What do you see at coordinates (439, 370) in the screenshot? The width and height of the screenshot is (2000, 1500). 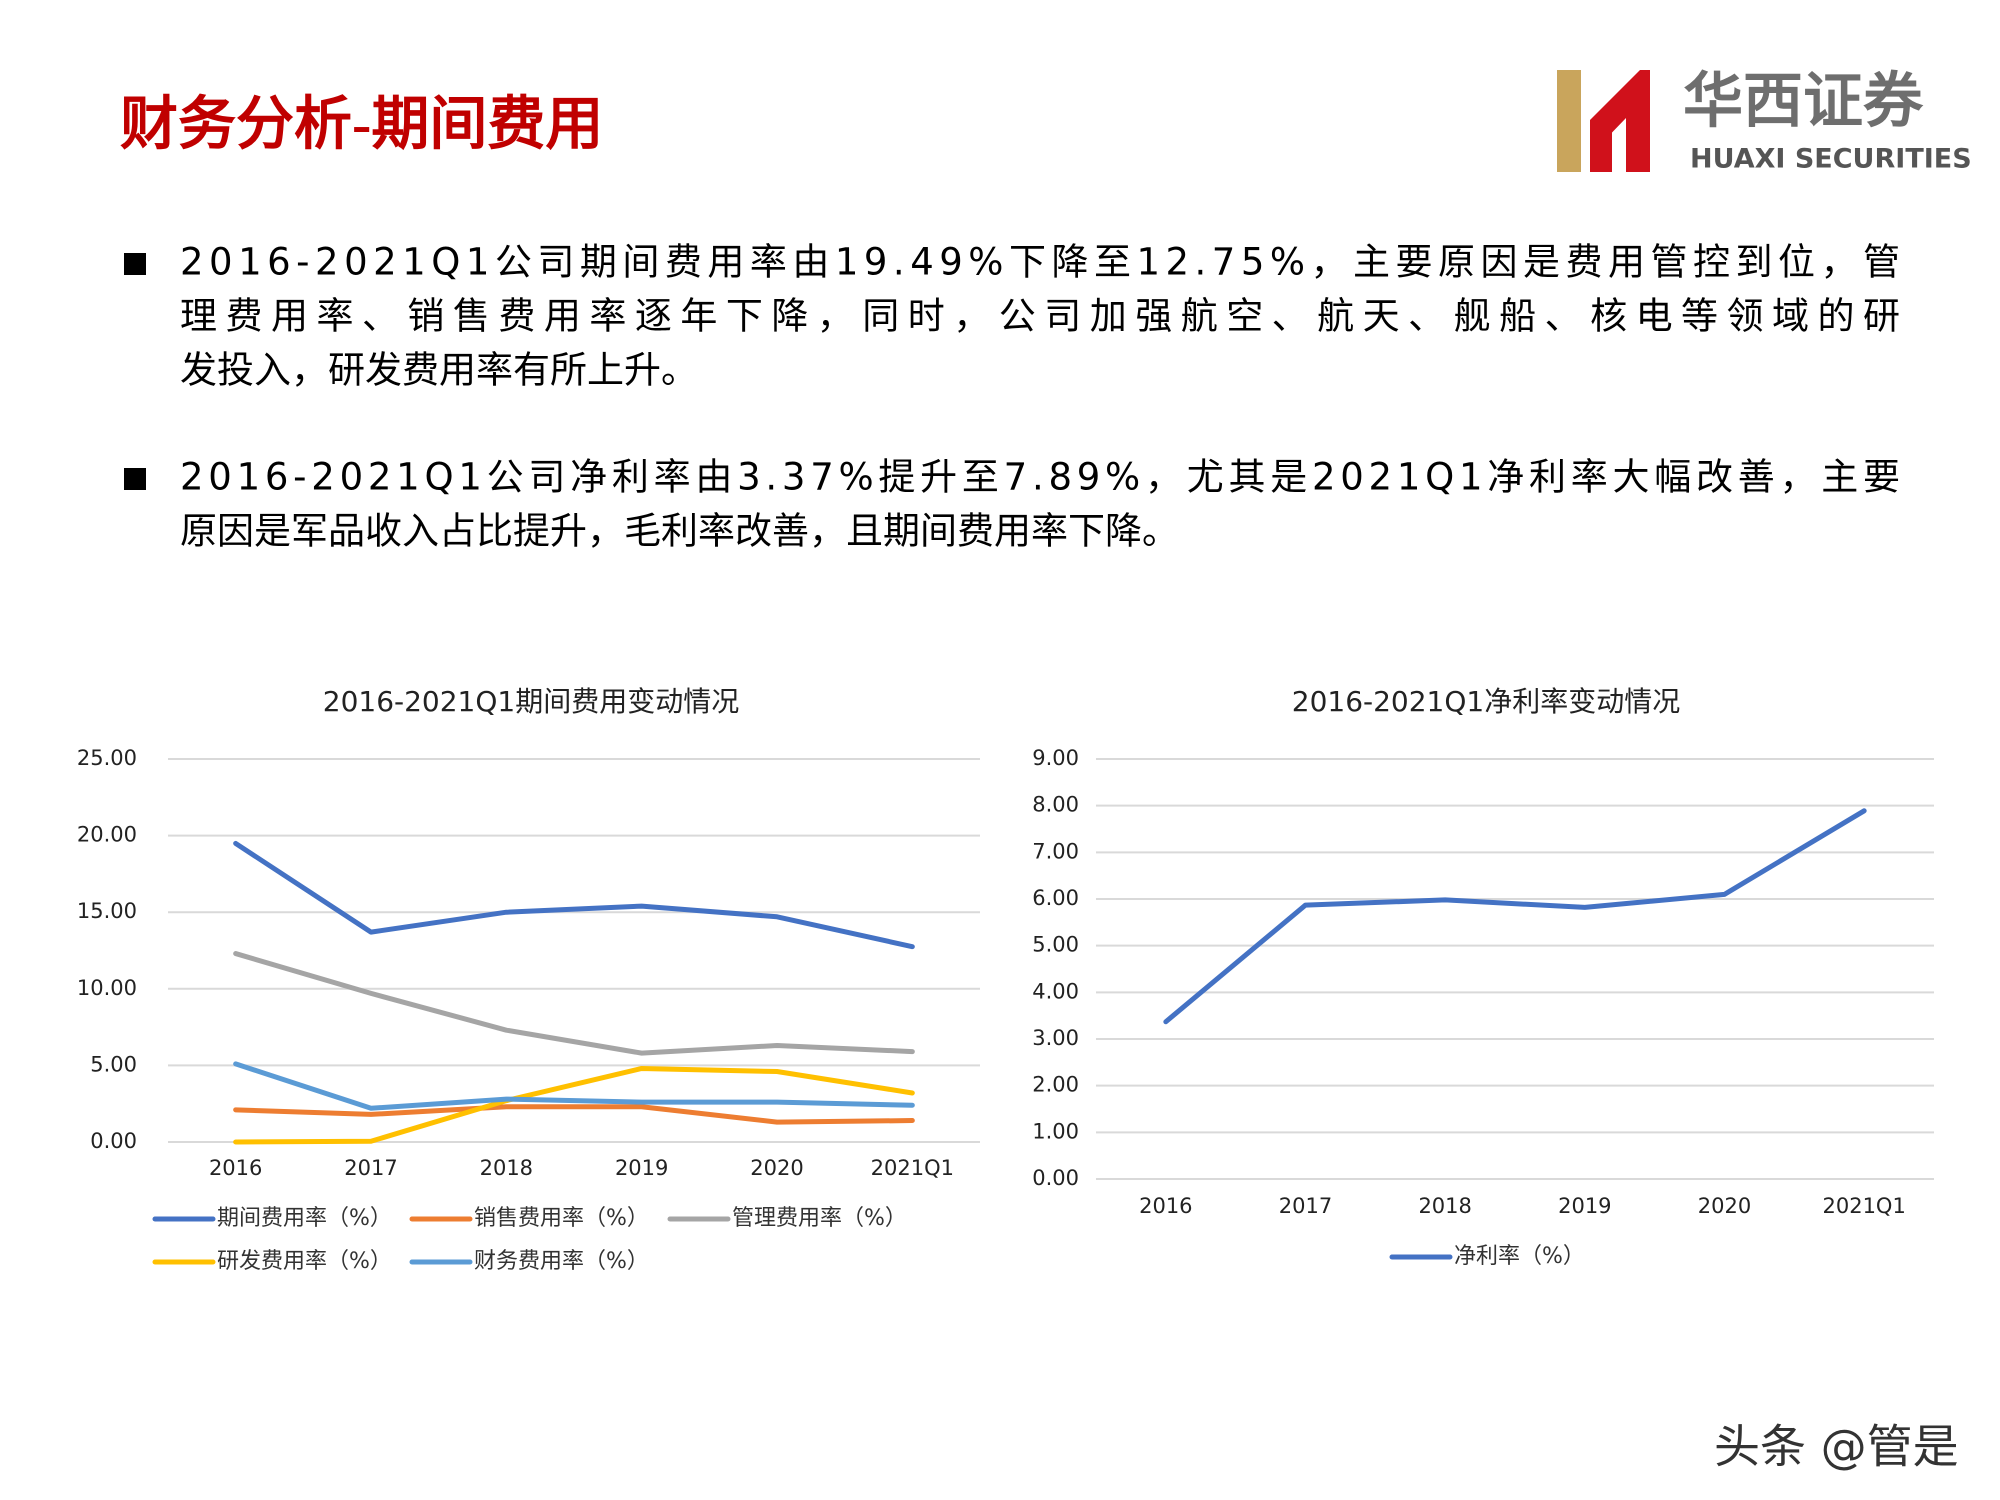 I see `bullet-text: 发投入，研发费用率有所上升。` at bounding box center [439, 370].